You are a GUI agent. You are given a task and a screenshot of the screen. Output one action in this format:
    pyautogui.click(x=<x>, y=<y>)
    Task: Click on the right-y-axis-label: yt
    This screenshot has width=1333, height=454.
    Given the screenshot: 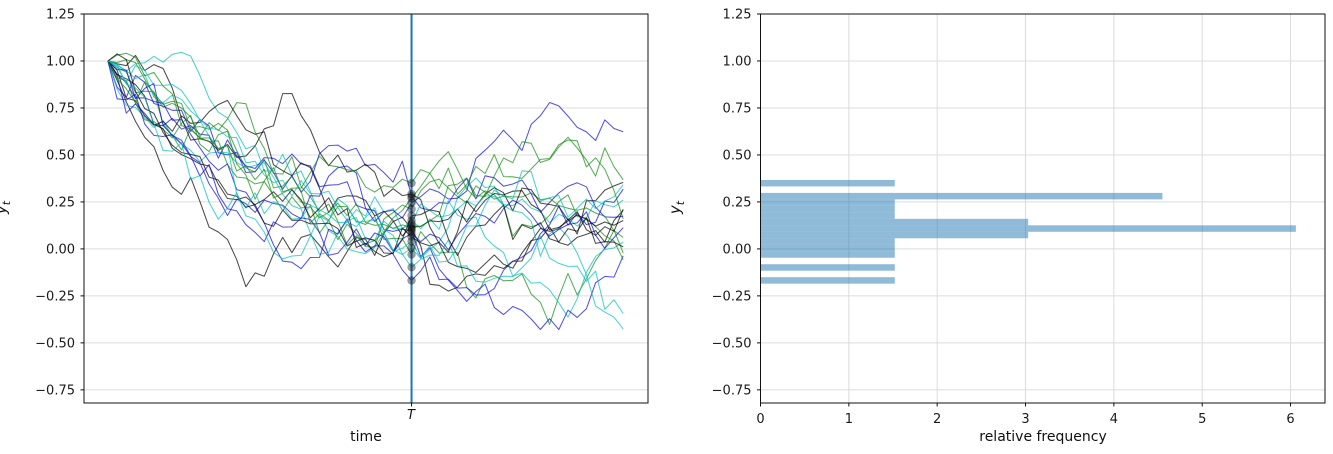 What is the action you would take?
    pyautogui.click(x=677, y=207)
    